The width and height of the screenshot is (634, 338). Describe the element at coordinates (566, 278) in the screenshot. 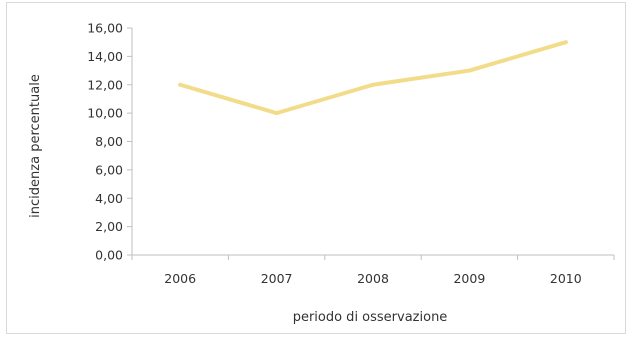

I see `x-tick-label: 2010` at that location.